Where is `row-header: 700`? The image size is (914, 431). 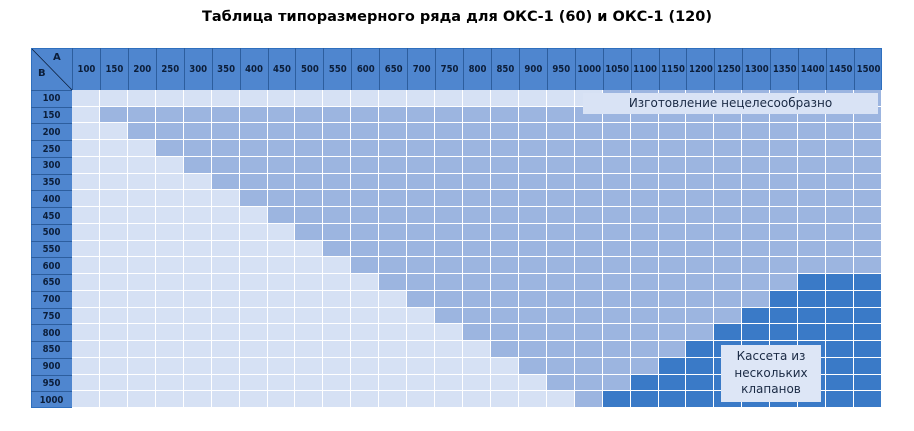
row-header: 700 is located at coordinates (51, 299).